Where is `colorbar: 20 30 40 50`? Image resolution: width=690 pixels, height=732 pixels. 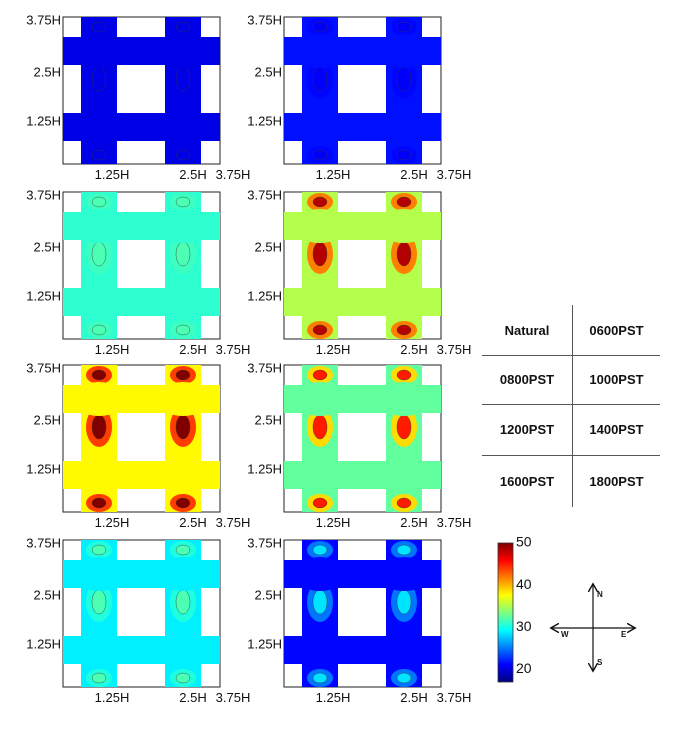 colorbar: 20 30 40 50 is located at coordinates (514, 608).